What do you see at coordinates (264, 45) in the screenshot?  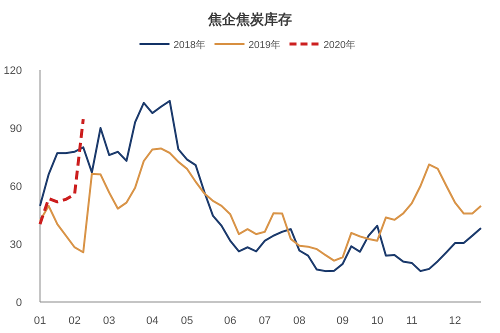 I see `legend-label: 2019年` at bounding box center [264, 45].